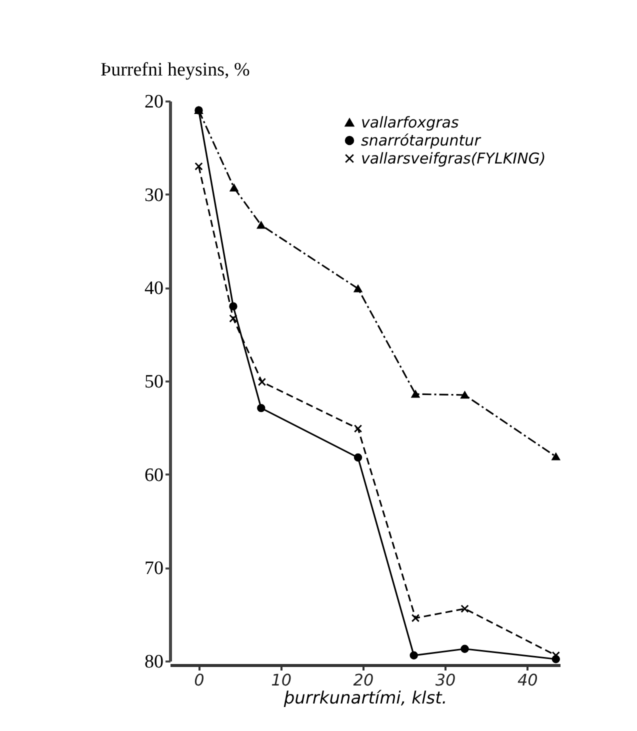  Describe the element at coordinates (281, 680) in the screenshot. I see `x-tick-label: 10` at that location.